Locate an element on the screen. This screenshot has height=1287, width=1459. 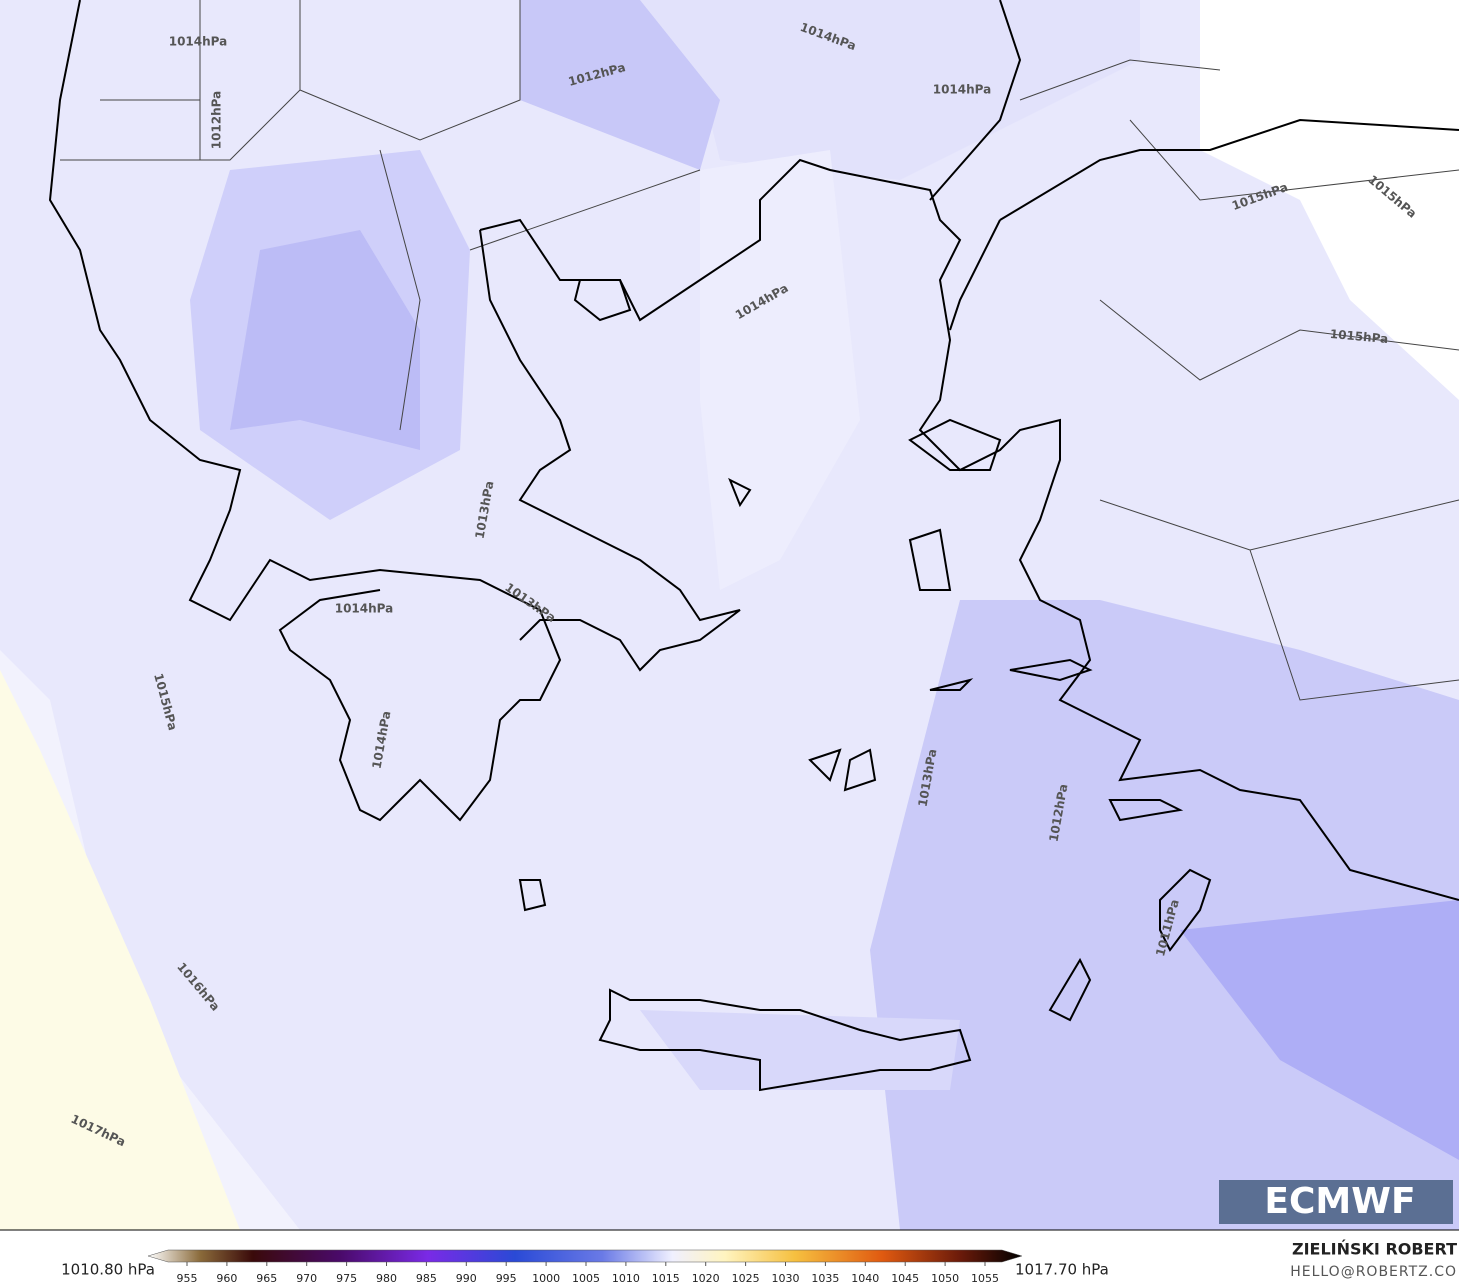
colorbar-tick-label: 1050 is located at coordinates (945, 1278).